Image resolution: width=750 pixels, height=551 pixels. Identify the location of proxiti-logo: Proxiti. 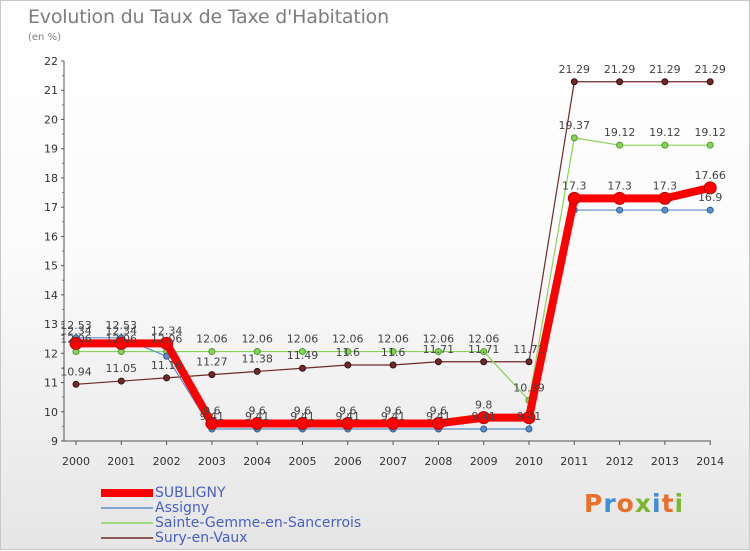
(634, 503).